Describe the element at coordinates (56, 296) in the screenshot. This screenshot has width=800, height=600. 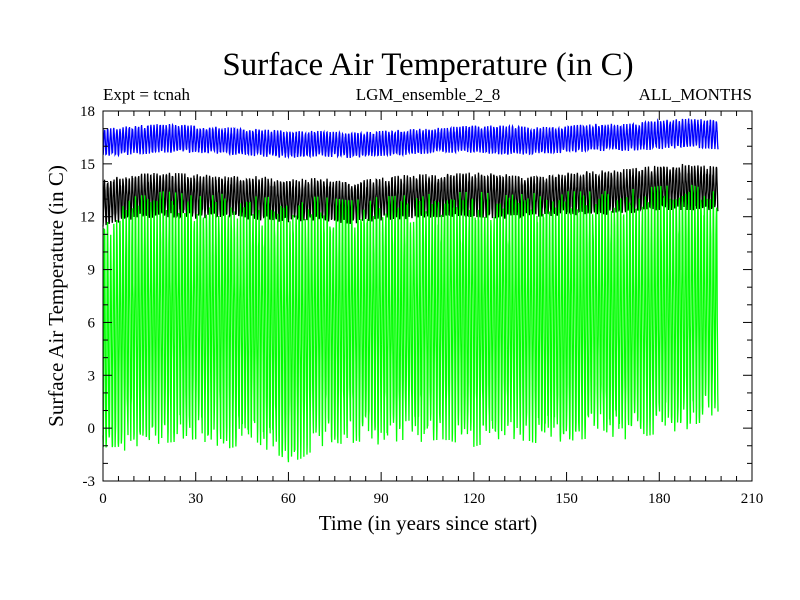
I see `y-axis-label: Surface Air Temperature (in C)` at that location.